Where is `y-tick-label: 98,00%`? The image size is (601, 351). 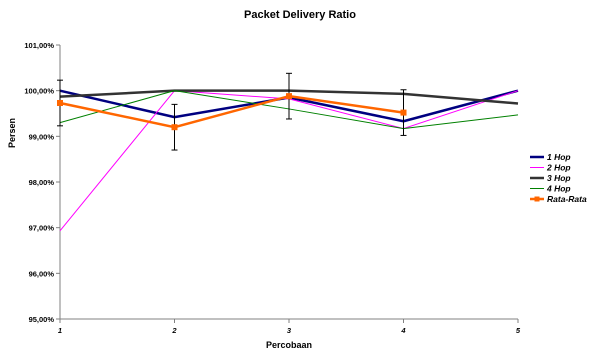 y-tick-label: 98,00% is located at coordinates (42, 182).